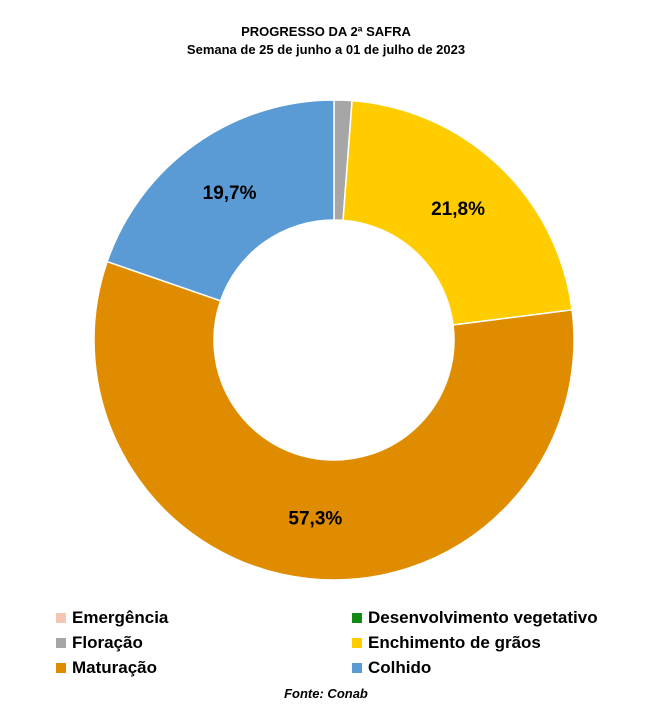 Image resolution: width=652 pixels, height=716 pixels. I want to click on legend-item-floracao: Floração, so click(99, 643).